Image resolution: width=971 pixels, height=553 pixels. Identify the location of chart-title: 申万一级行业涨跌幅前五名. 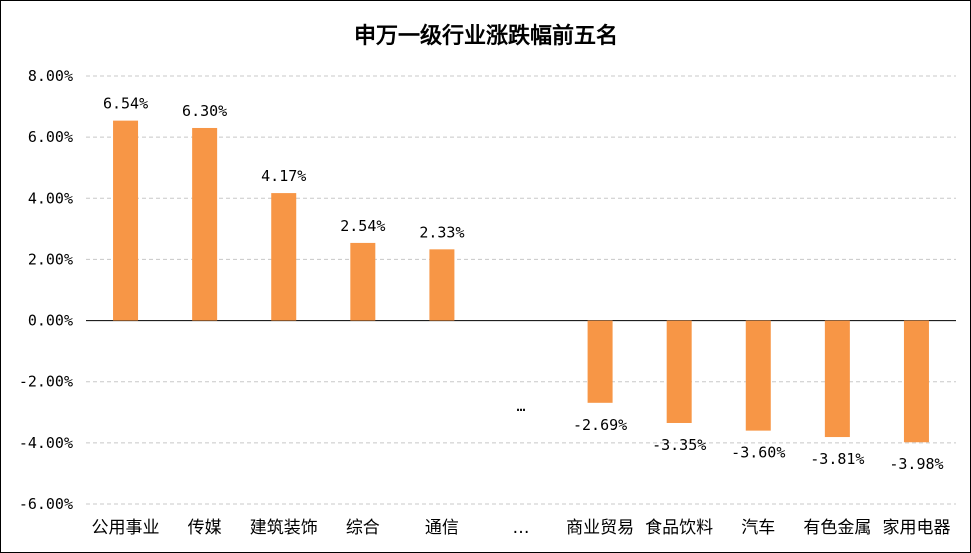
(486, 36).